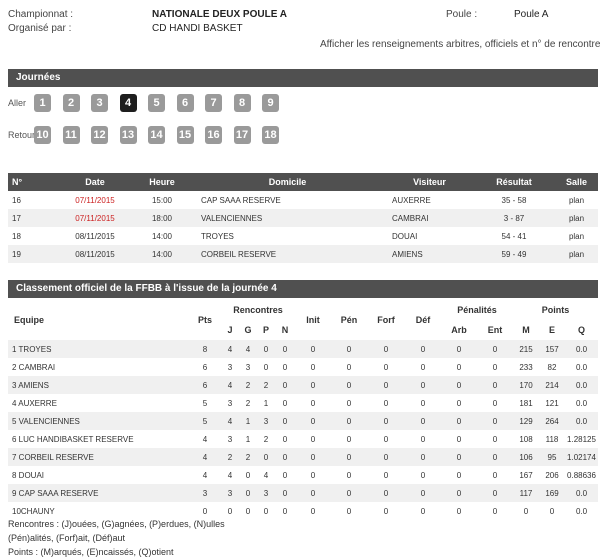 This screenshot has height=558, width=600. What do you see at coordinates (98, 493) in the screenshot?
I see `standings-equipe: 9 CAP SAAA RESERVE` at bounding box center [98, 493].